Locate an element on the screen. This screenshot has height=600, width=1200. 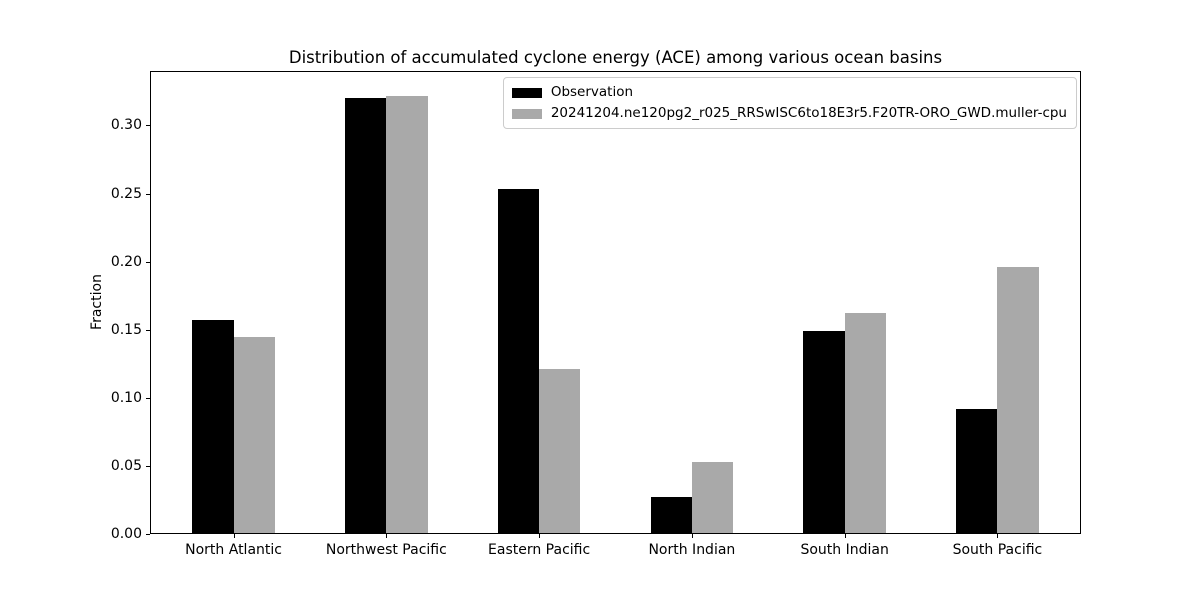
y-axis-title: Fraction is located at coordinates (97, 302).